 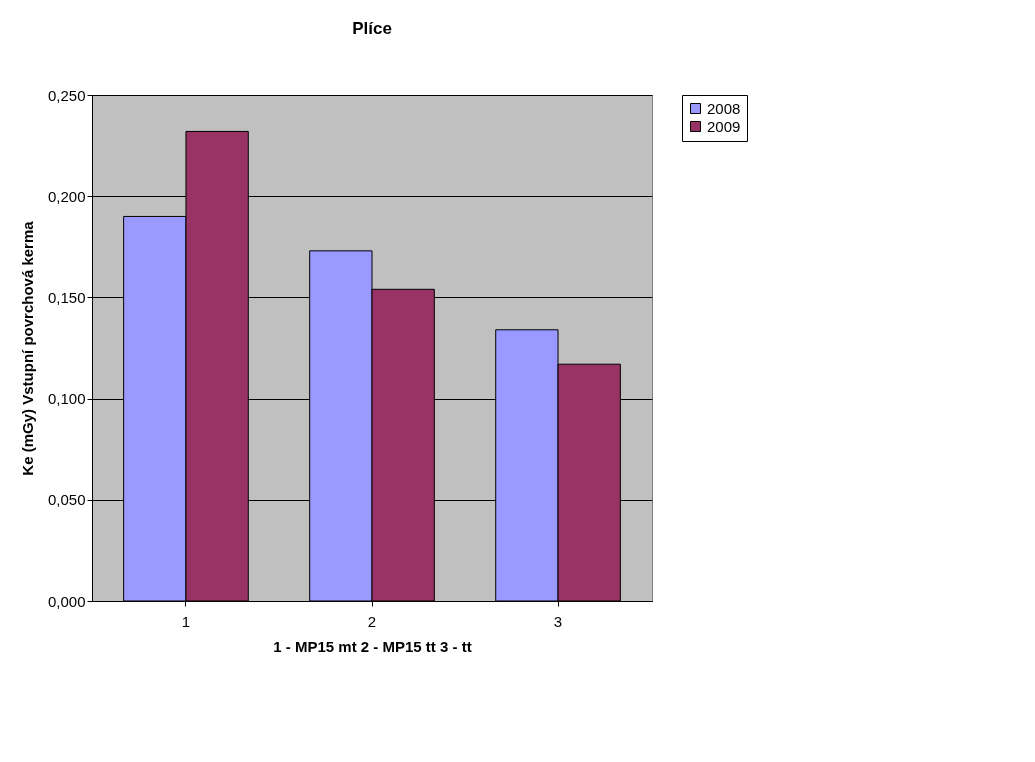 I want to click on y-tick-label: 0,200, so click(x=66, y=196).